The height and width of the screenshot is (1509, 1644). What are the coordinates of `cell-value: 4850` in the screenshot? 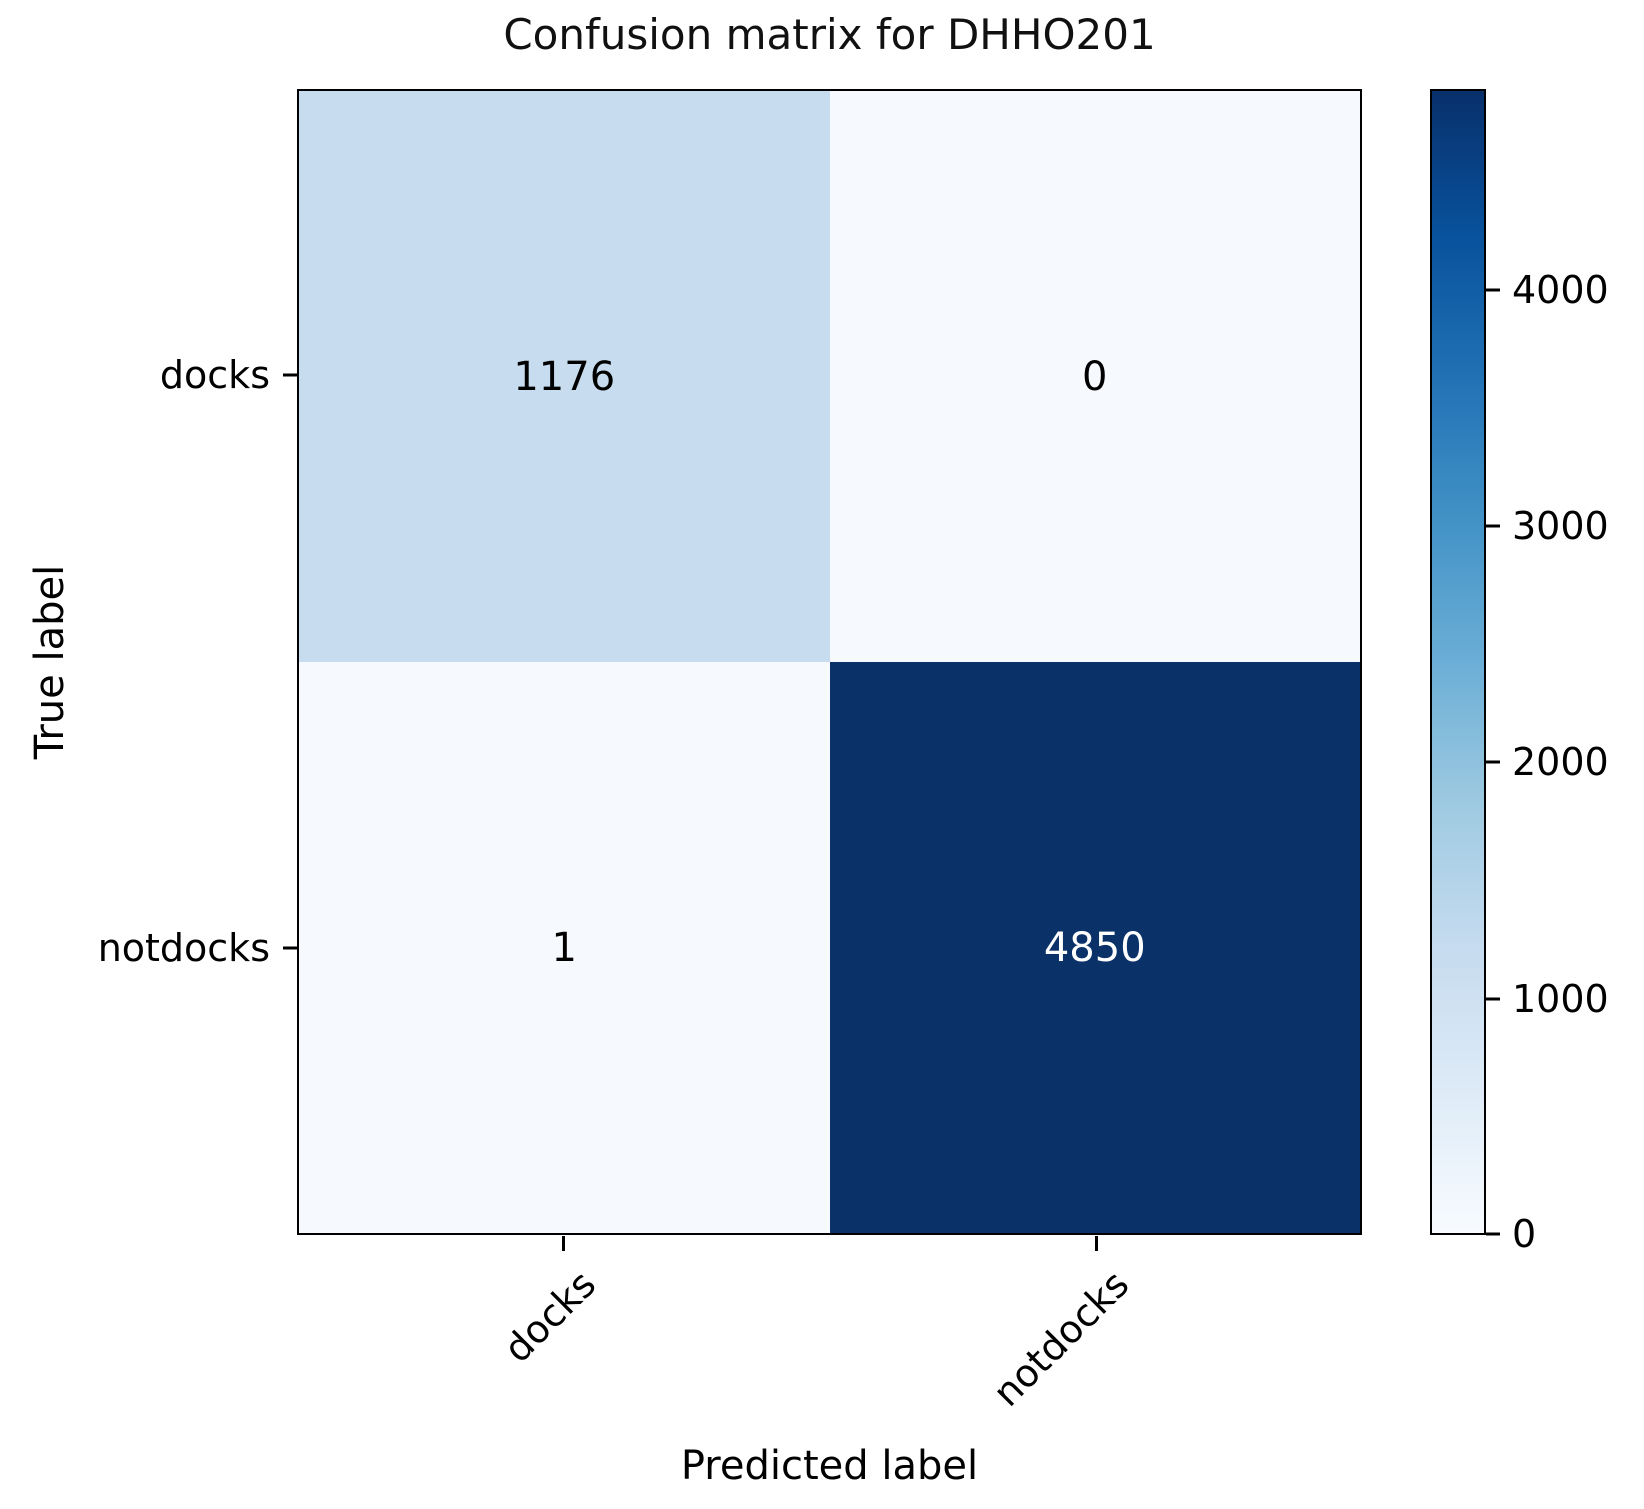 It's located at (1094, 947).